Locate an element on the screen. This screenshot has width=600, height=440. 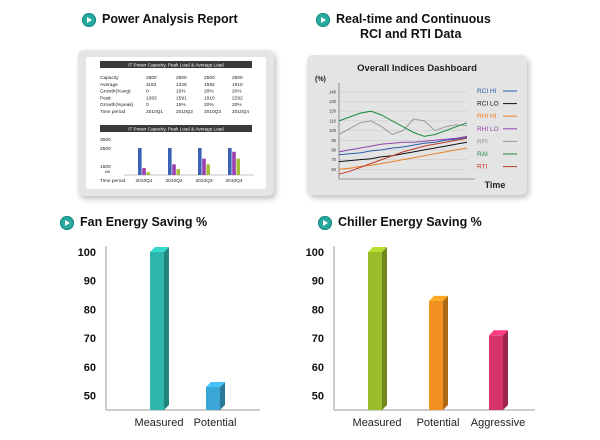
table-row-label: Capacity is located at coordinates (109, 78).